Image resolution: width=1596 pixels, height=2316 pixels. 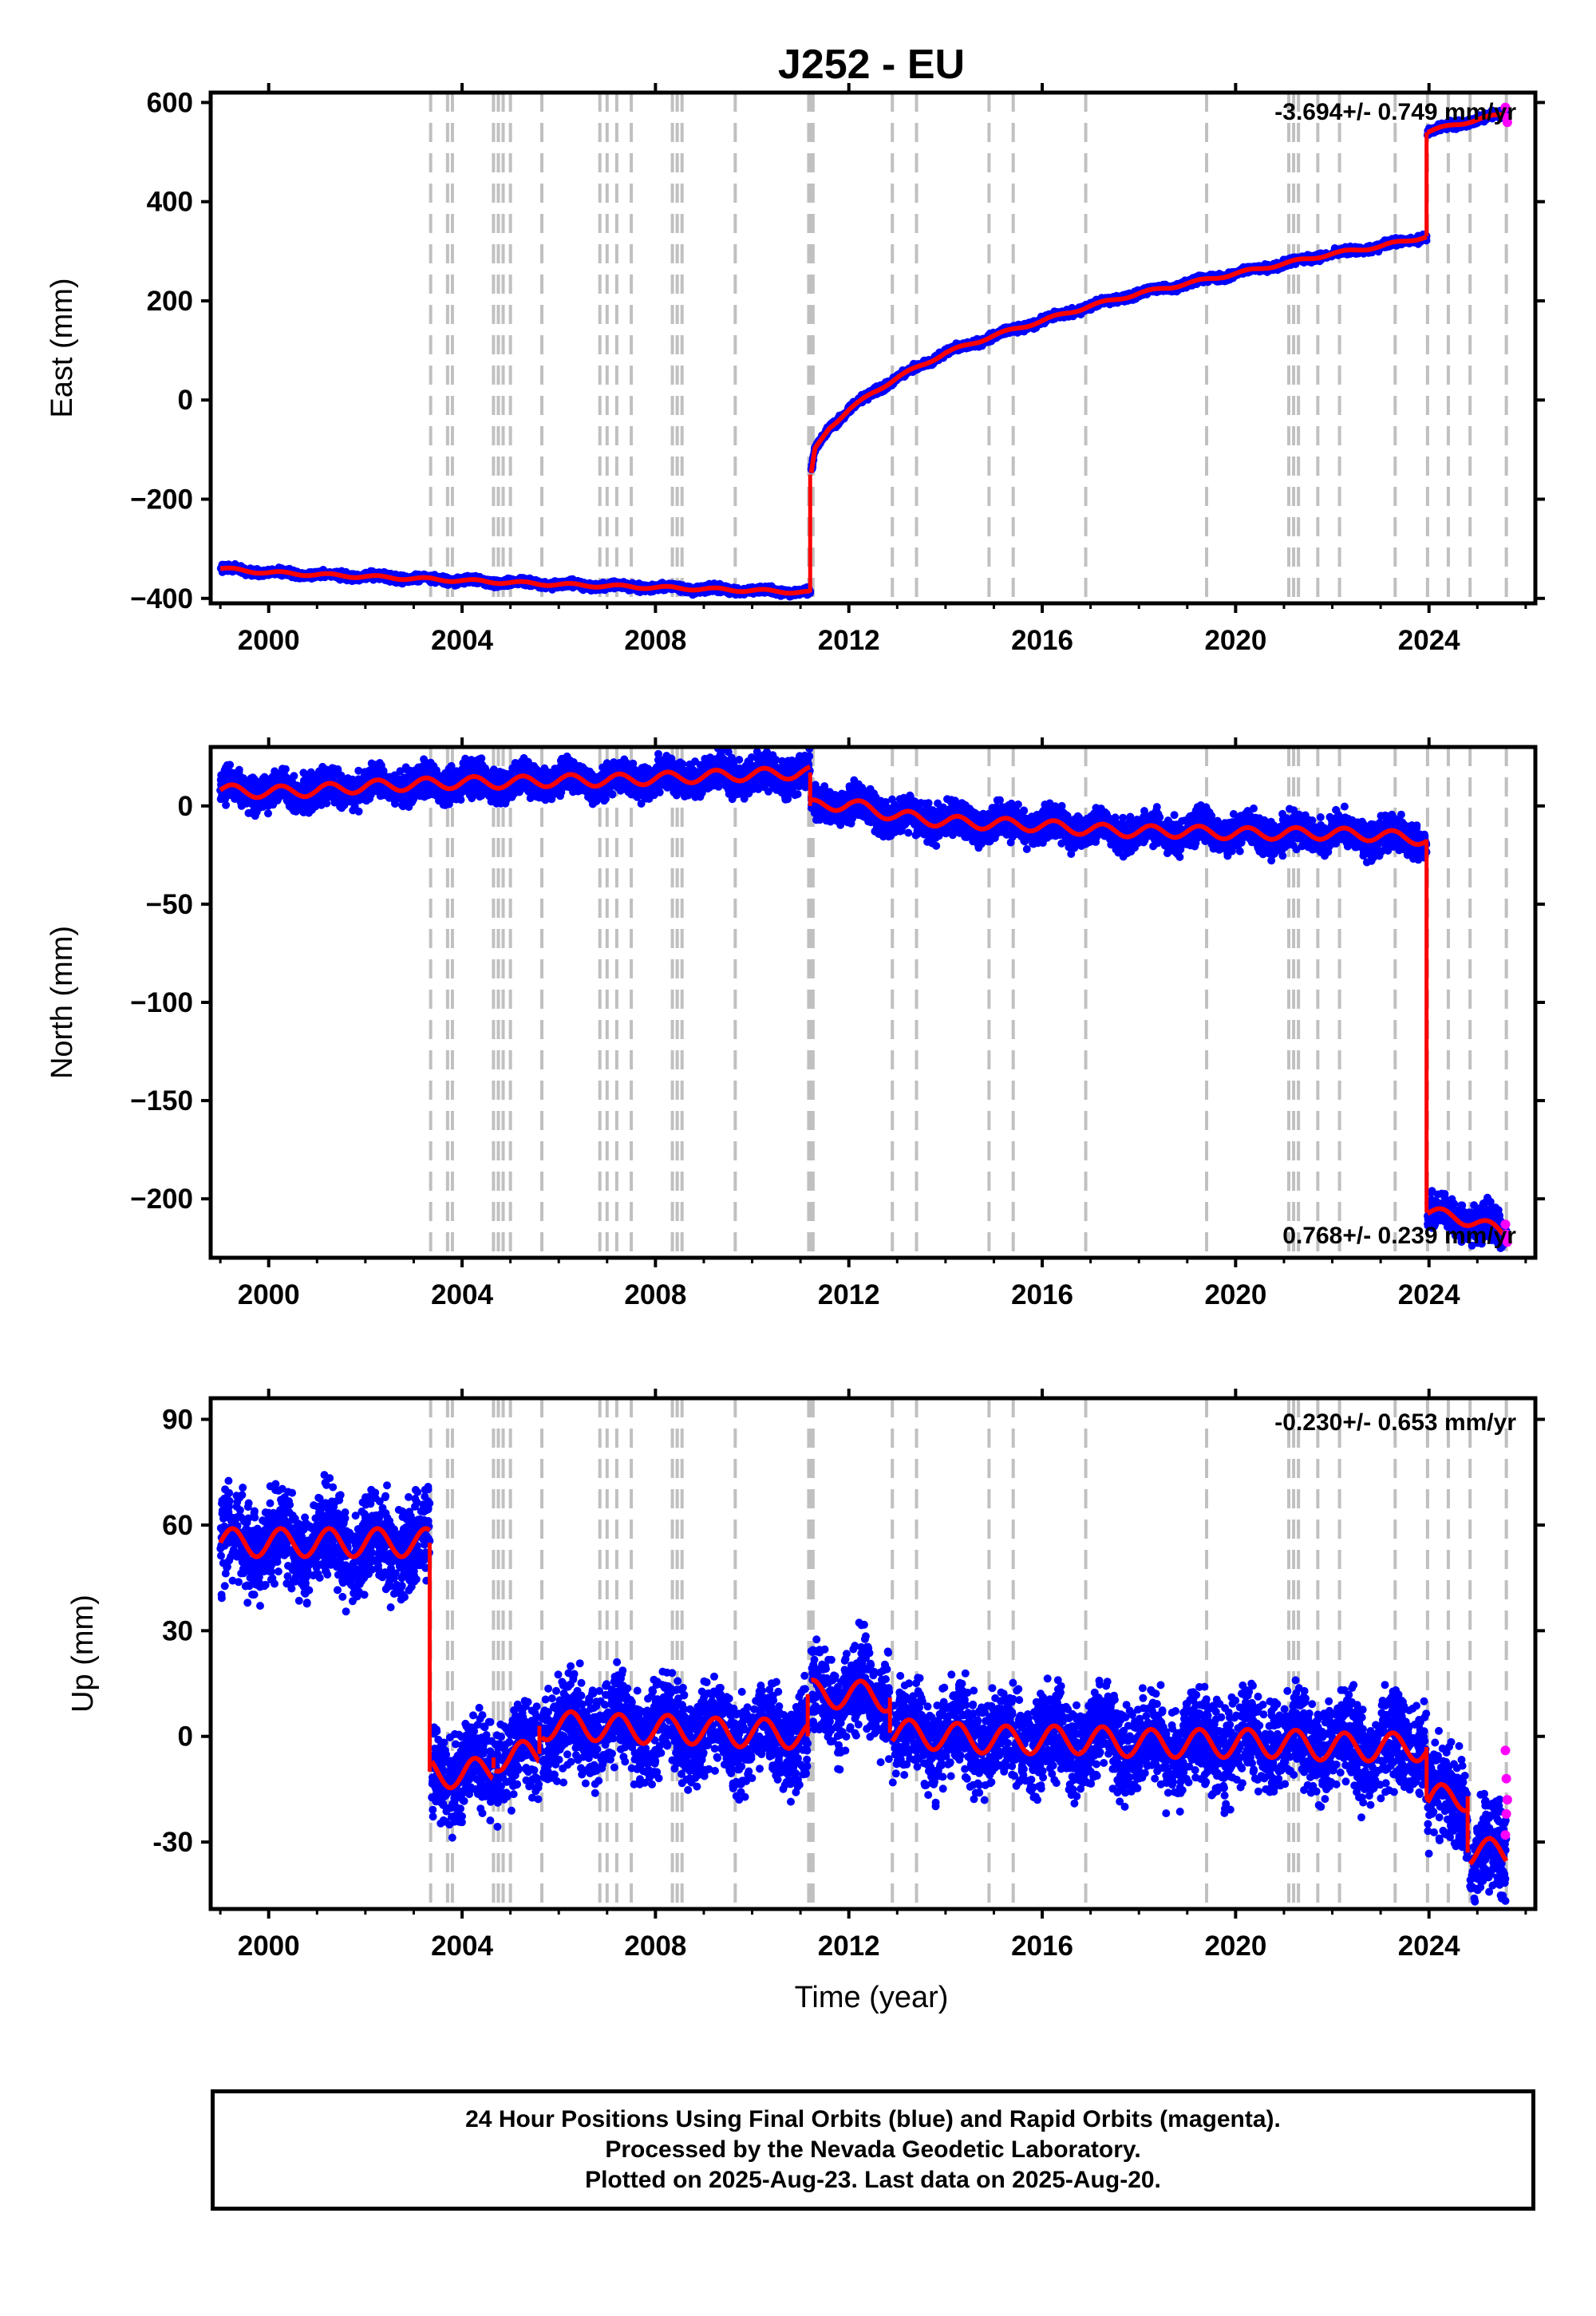 I want to click on y-tick-label: 60, so click(x=177, y=1525).